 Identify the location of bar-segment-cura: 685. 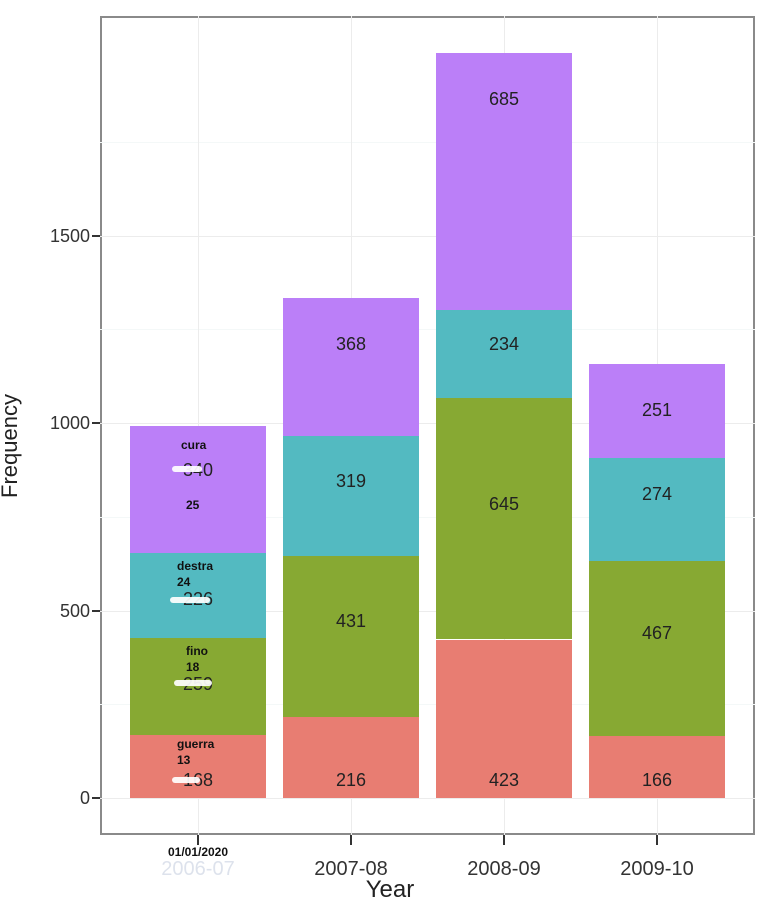
(504, 182).